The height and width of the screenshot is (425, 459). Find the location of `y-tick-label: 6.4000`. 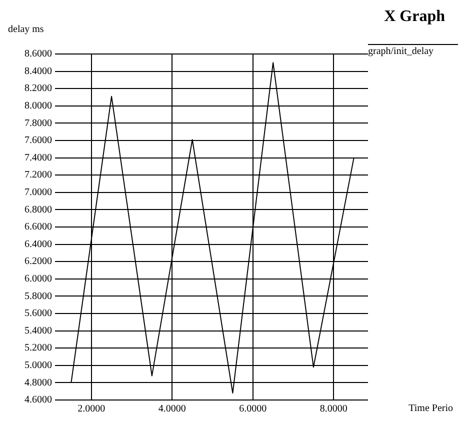

y-tick-label: 6.4000 is located at coordinates (38, 244).